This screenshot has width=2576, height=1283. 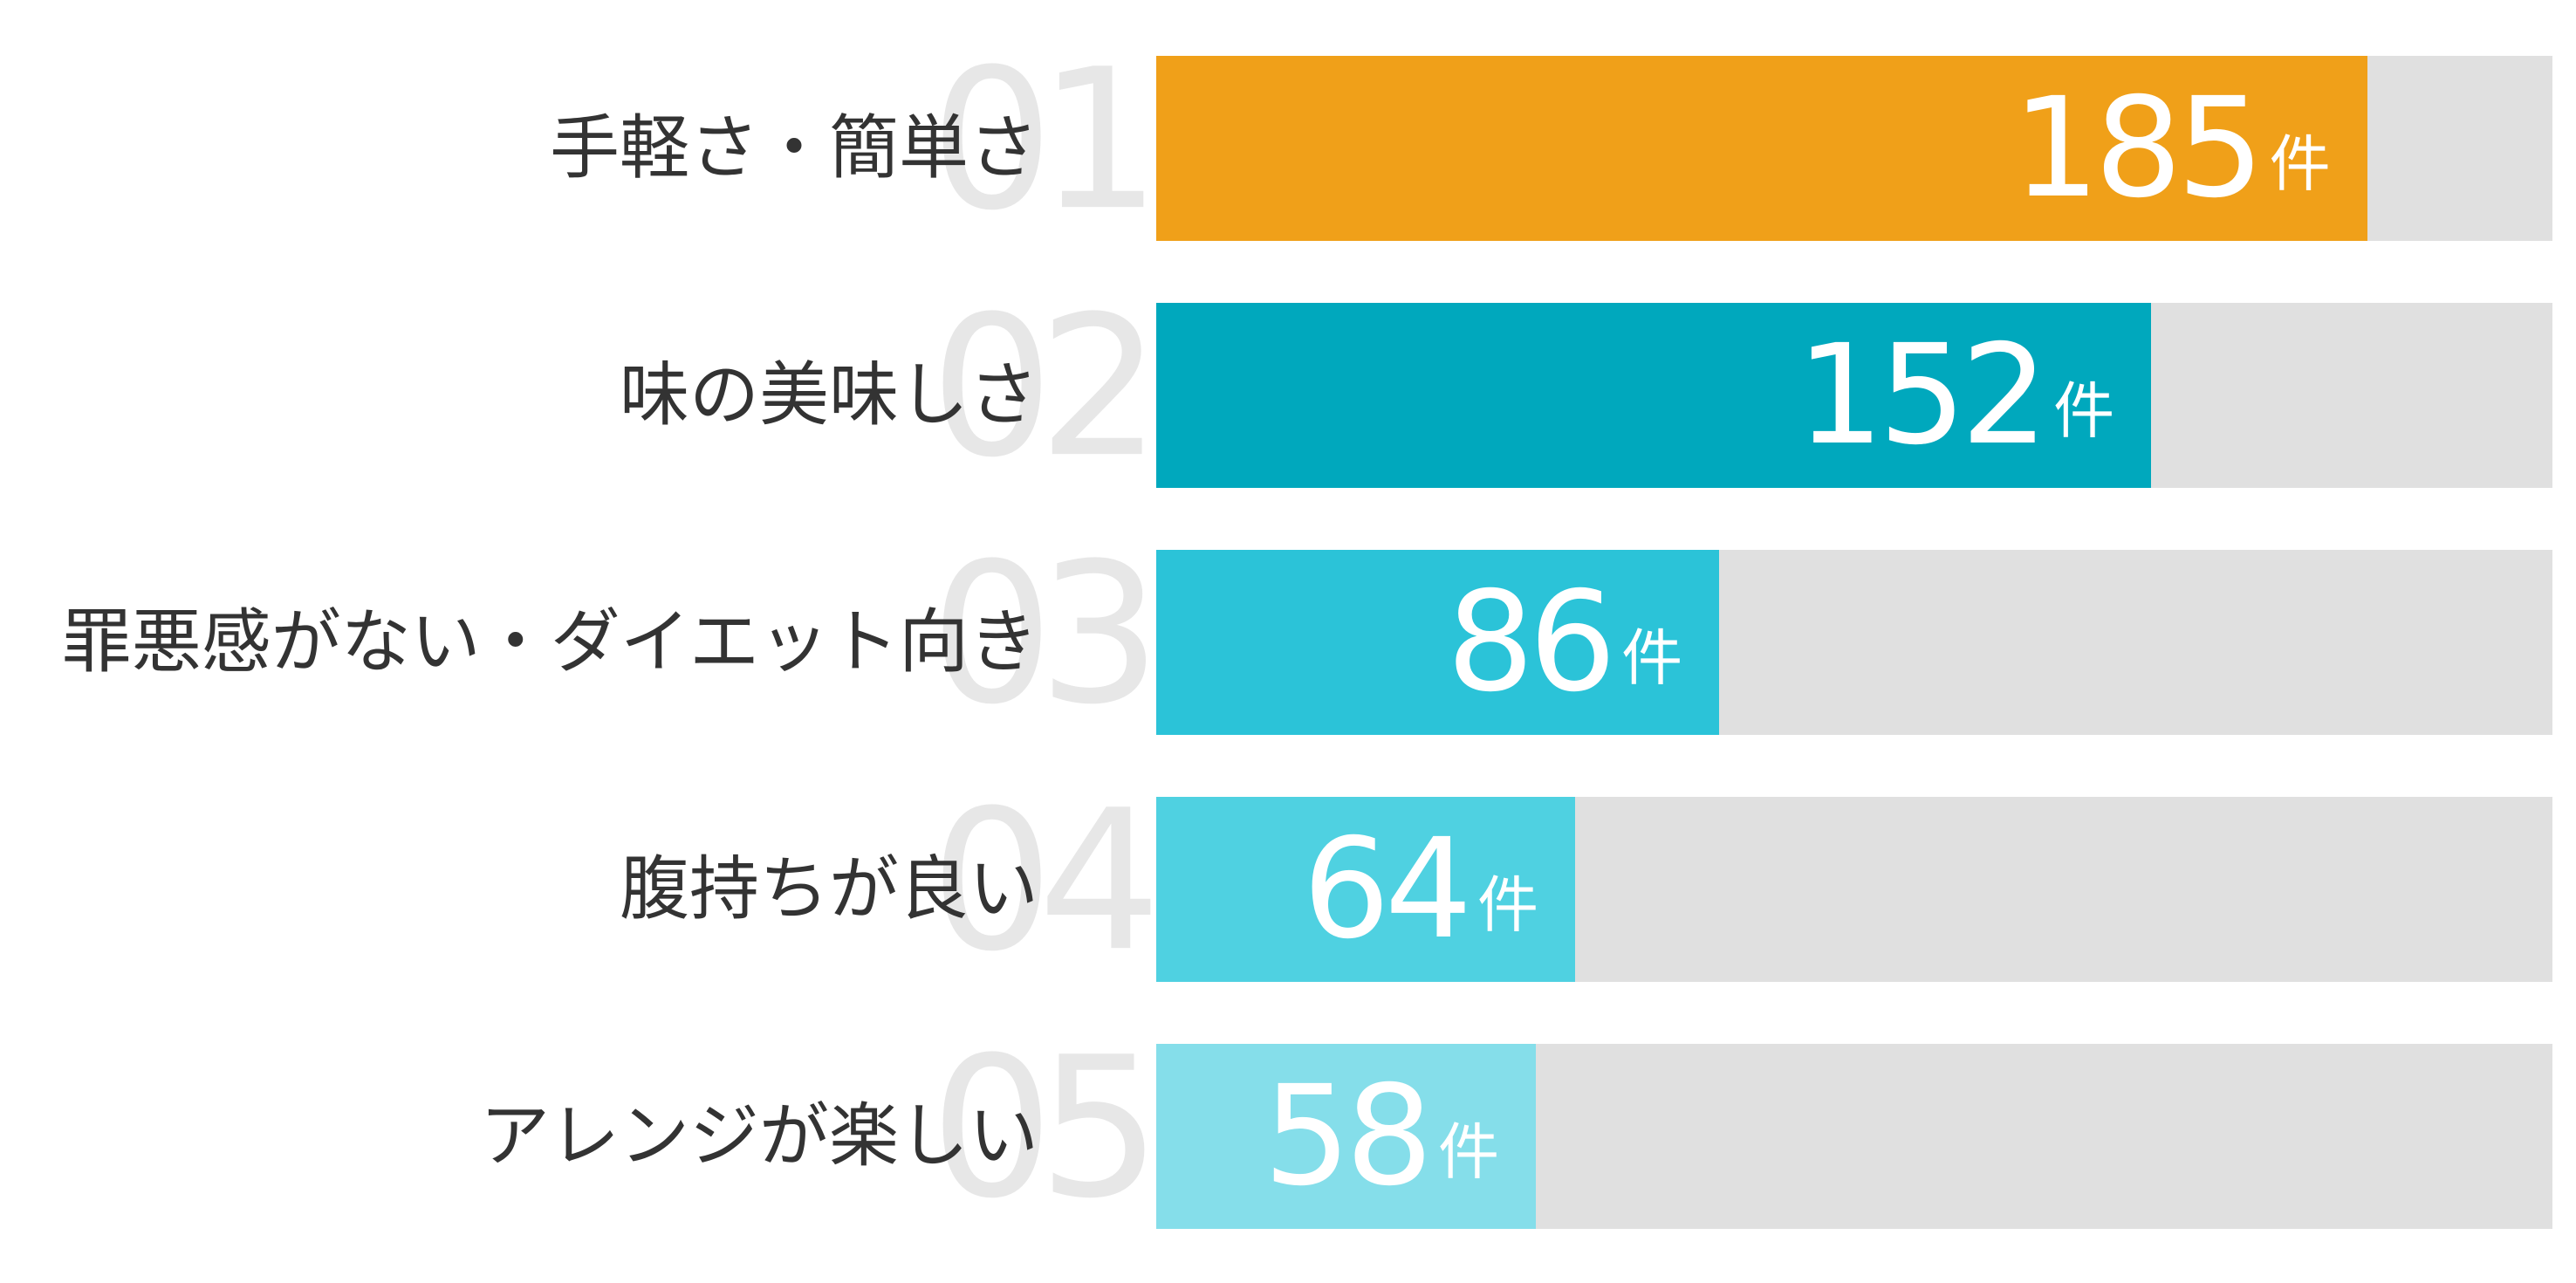 I want to click on bar-track: 64 件, so click(x=1854, y=890).